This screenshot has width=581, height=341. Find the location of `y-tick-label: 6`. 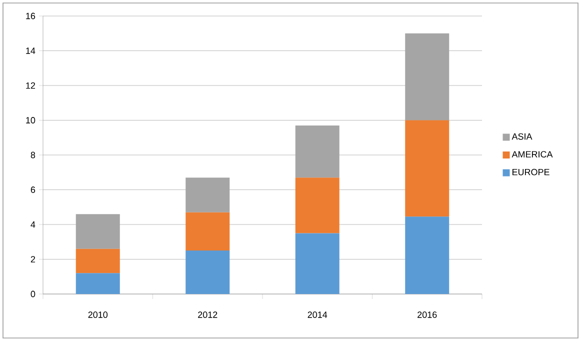

y-tick-label: 6 is located at coordinates (33, 189).